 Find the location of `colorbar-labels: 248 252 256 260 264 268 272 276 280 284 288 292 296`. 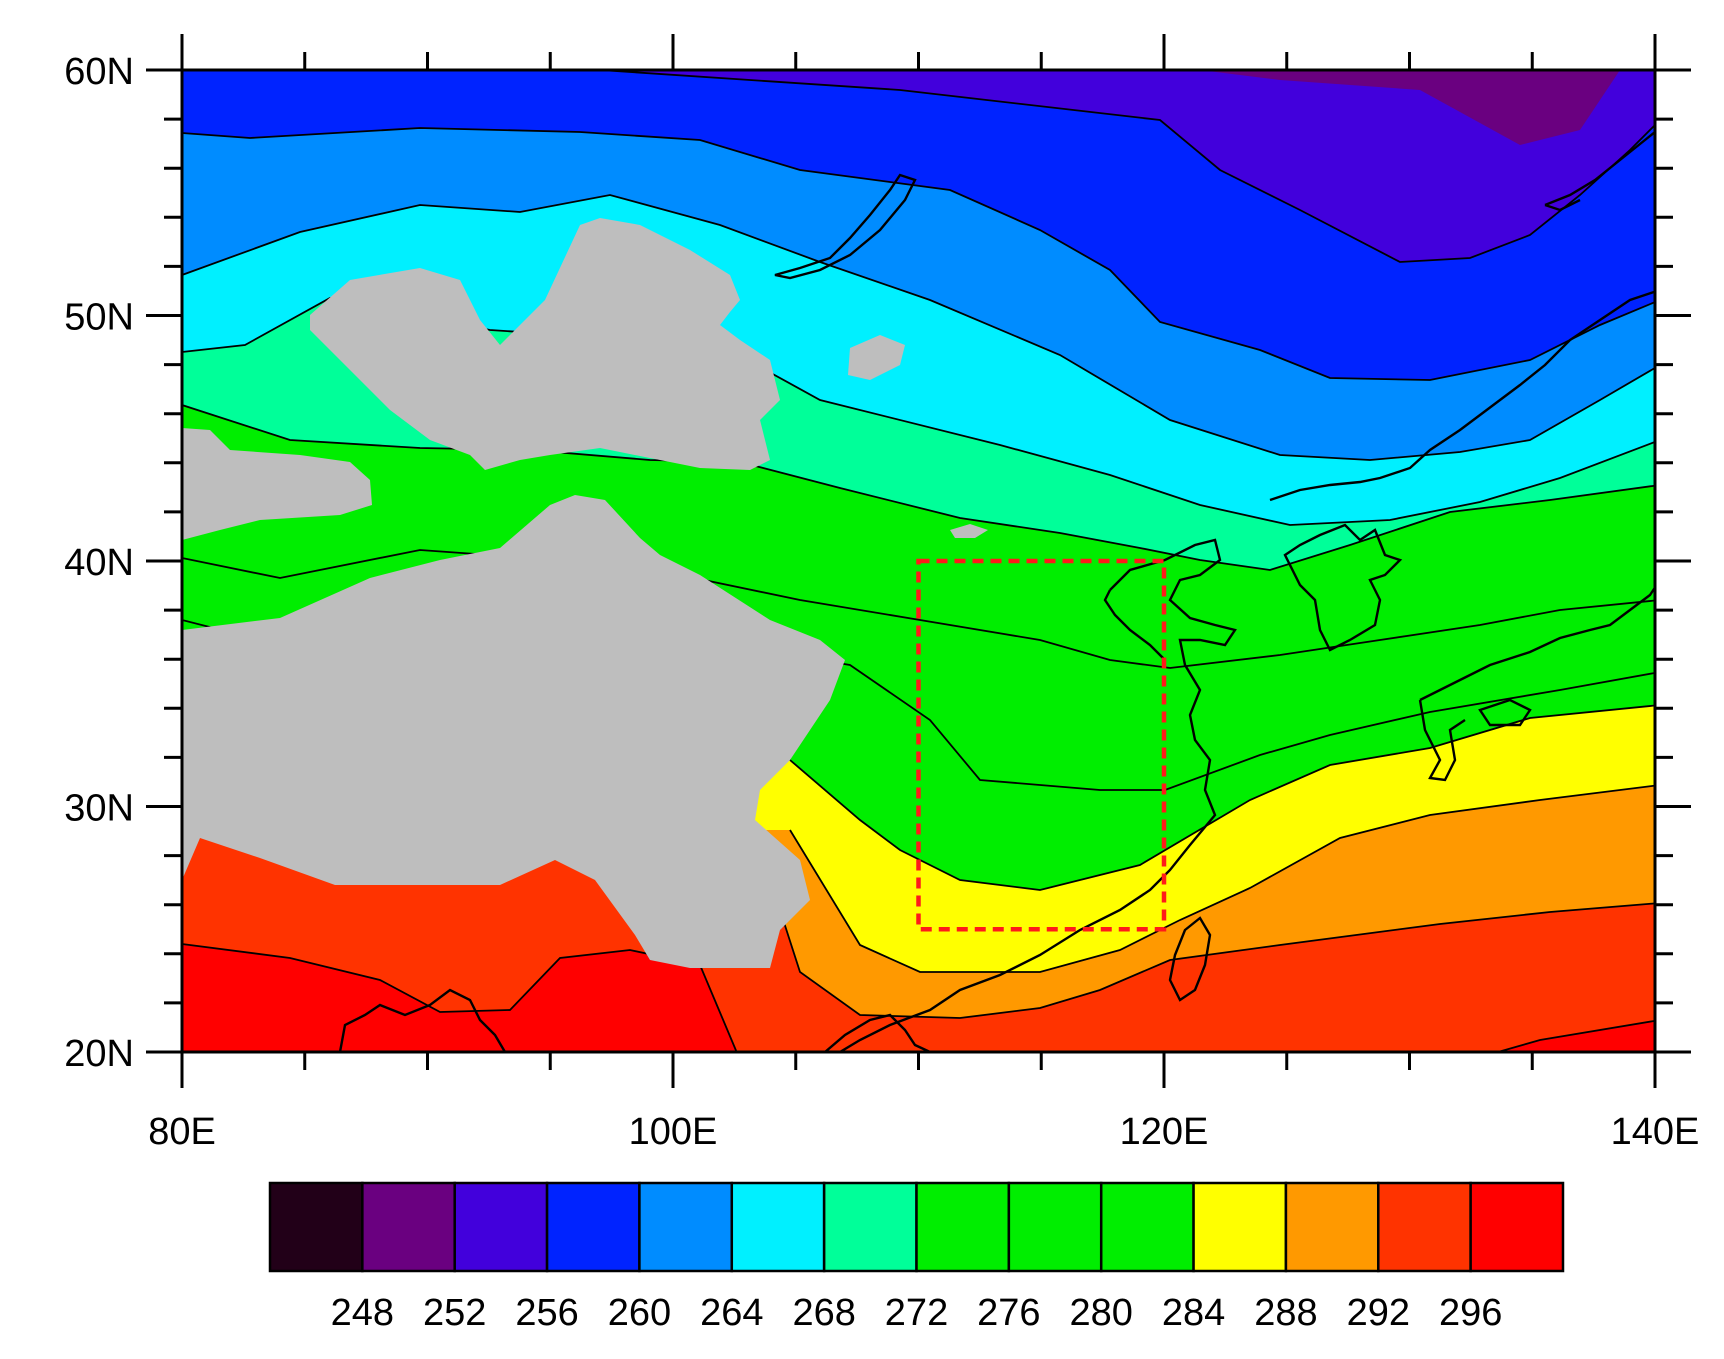

colorbar-labels: 248 252 256 260 264 268 272 276 280 284 288 292 296 is located at coordinates (917, 1313).